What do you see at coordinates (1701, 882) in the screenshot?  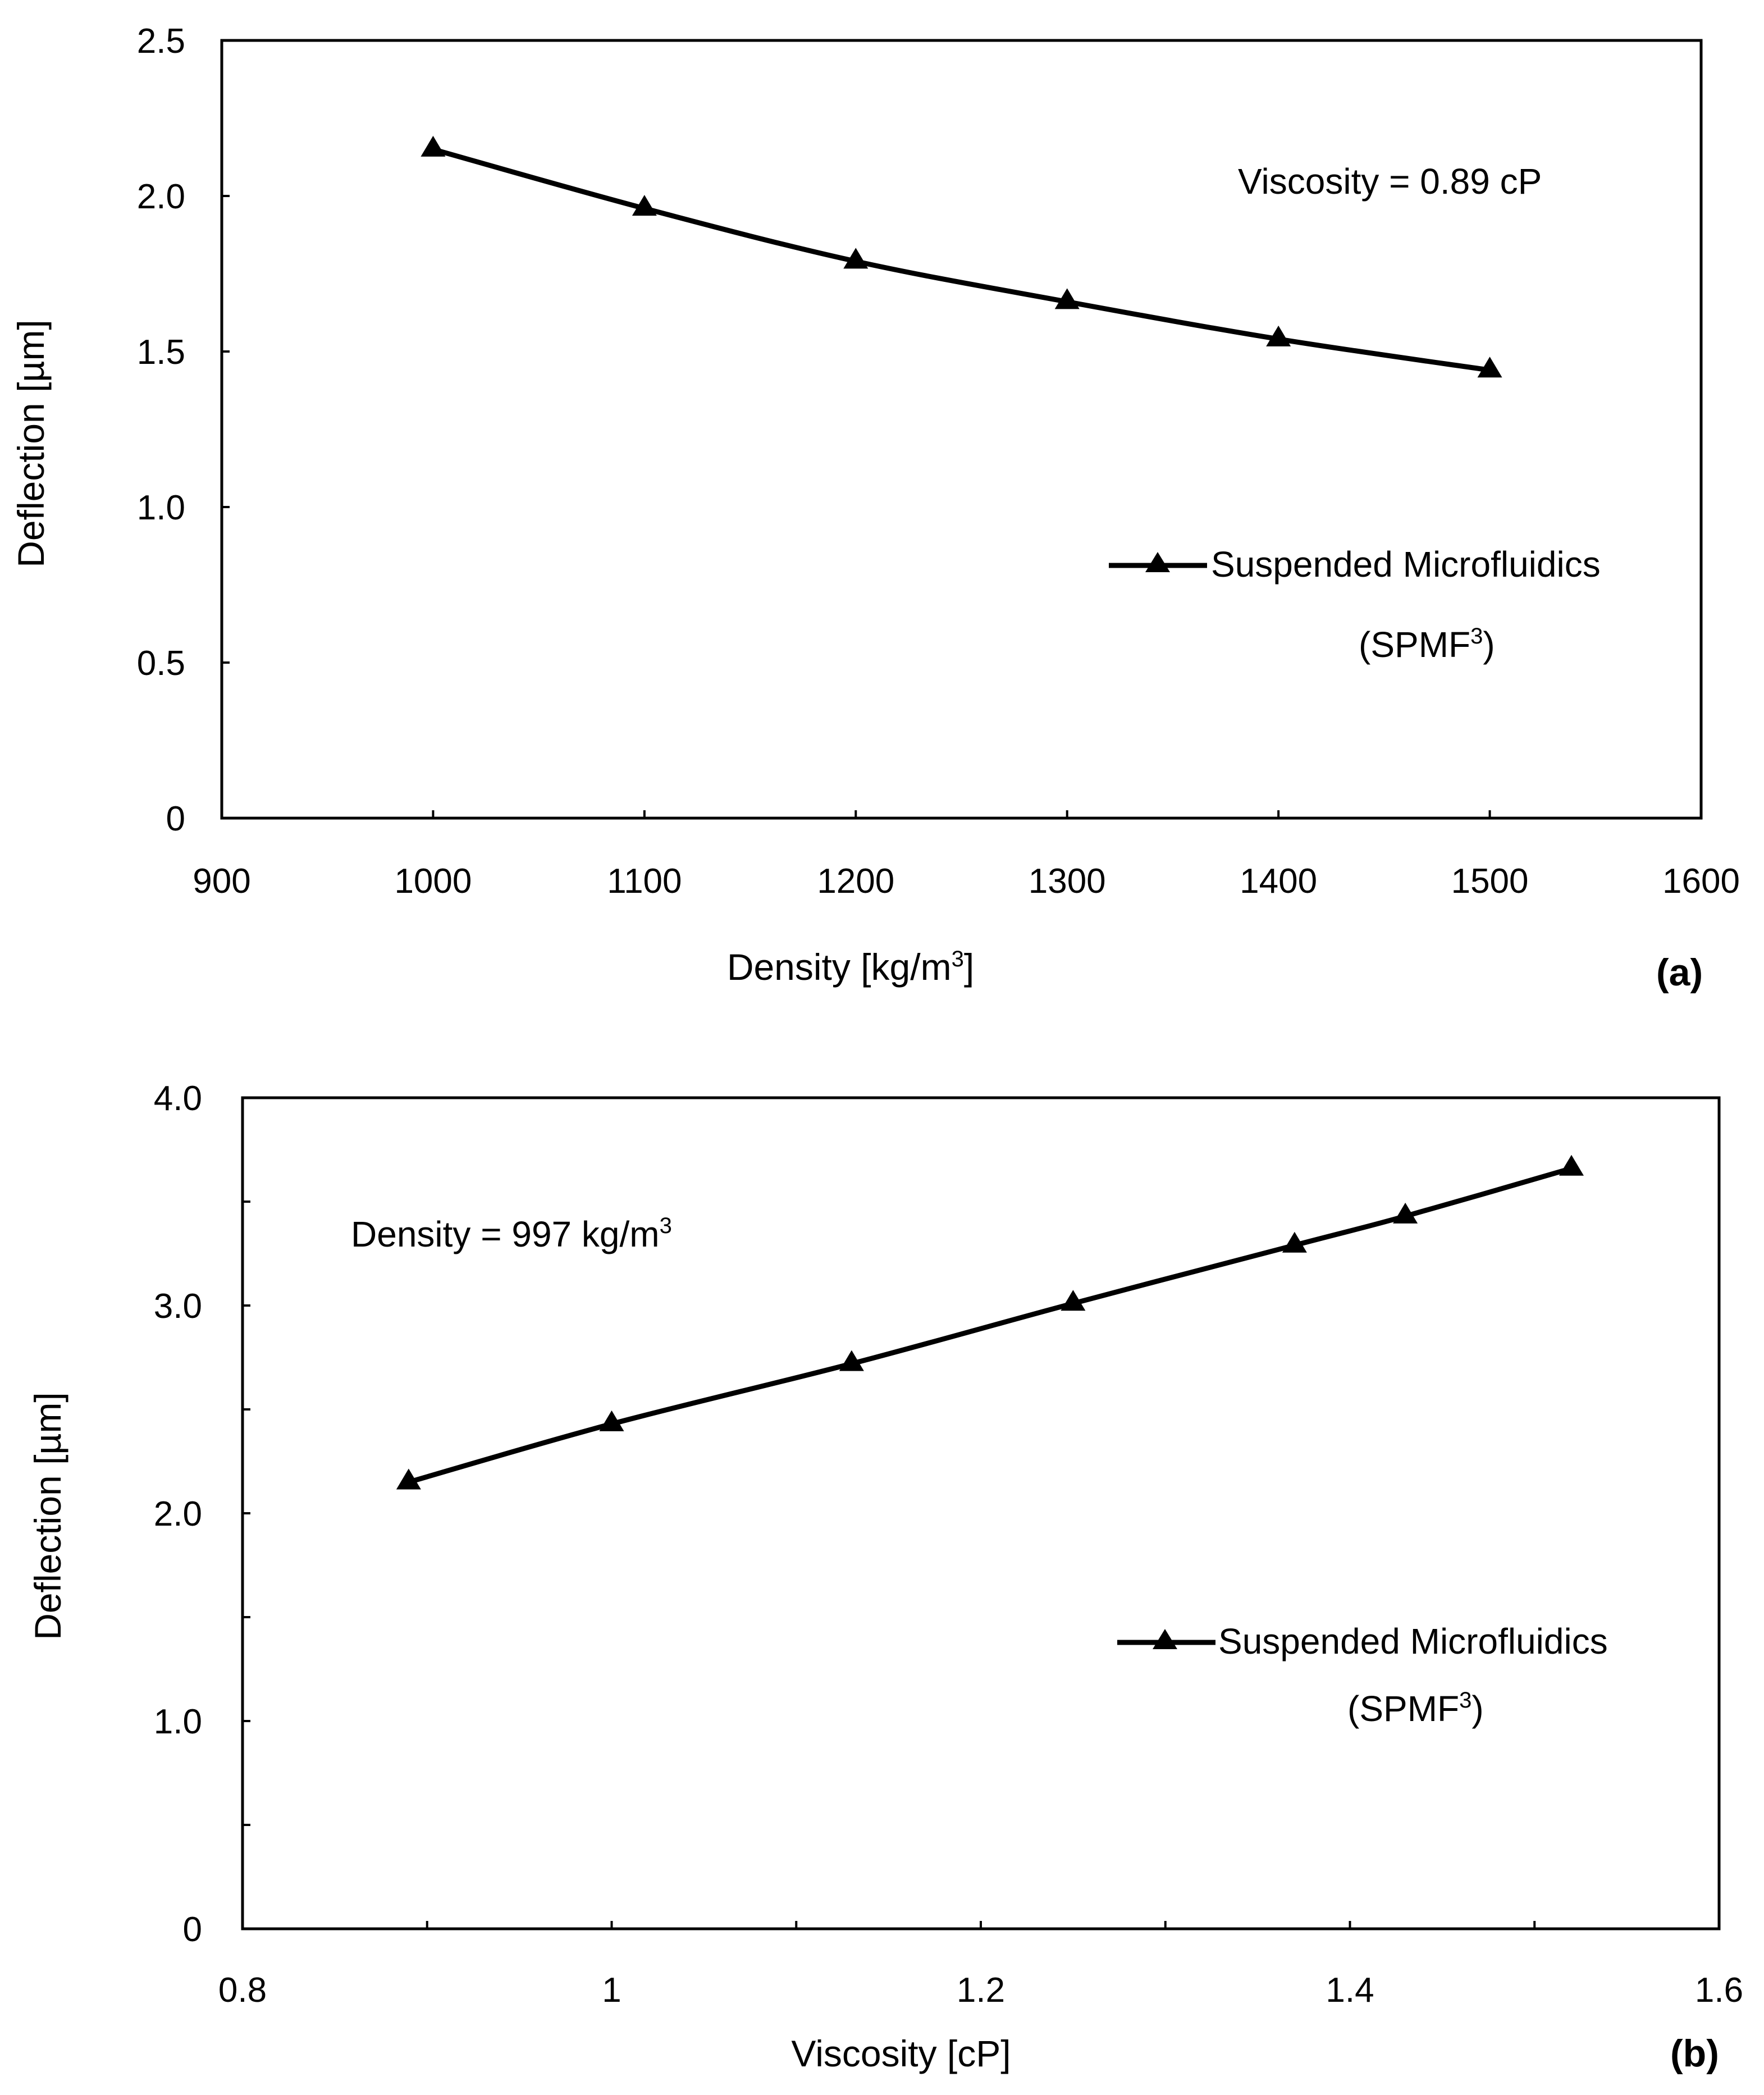 I see `x-tick-label: 1600` at bounding box center [1701, 882].